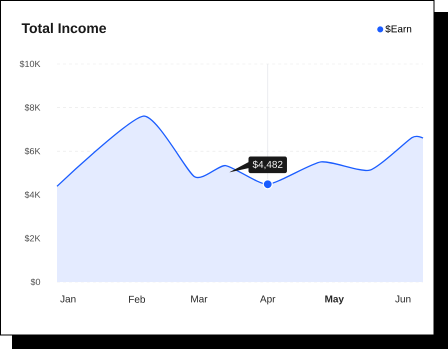  Describe the element at coordinates (68, 299) in the screenshot. I see `x-tick-label: Jan` at that location.